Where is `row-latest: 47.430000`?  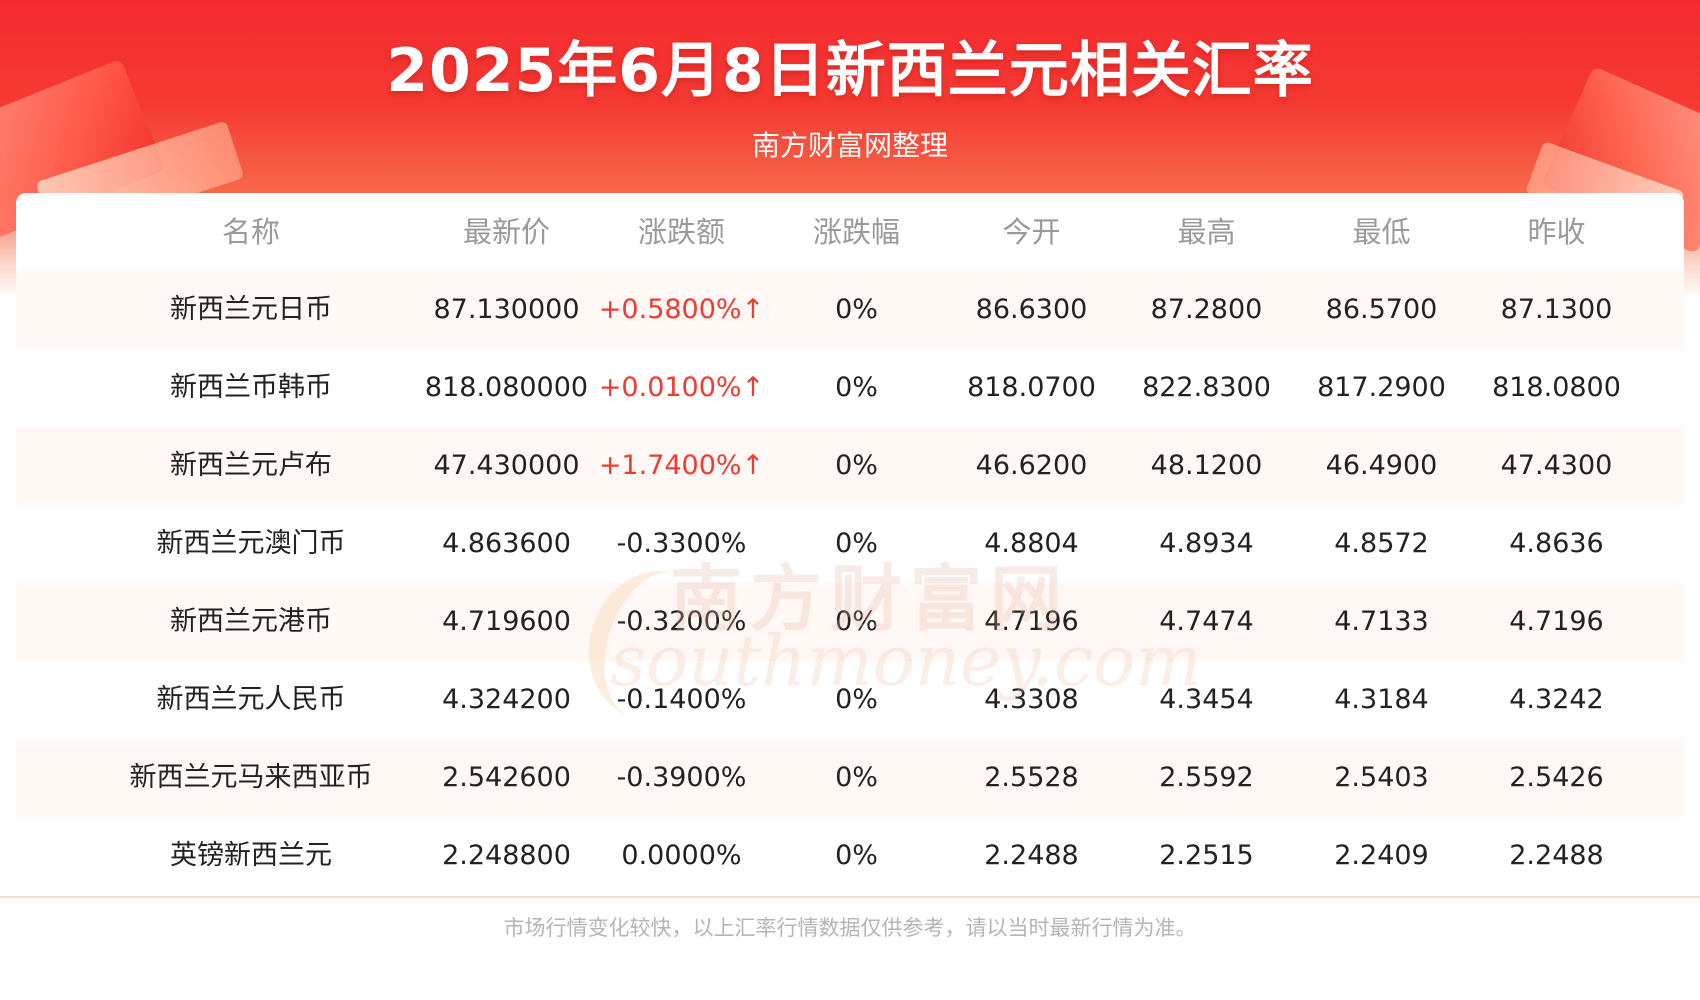
row-latest: 47.430000 is located at coordinates (506, 465).